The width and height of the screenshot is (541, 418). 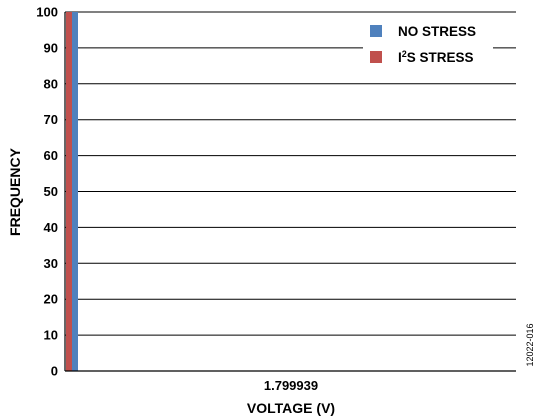 What do you see at coordinates (75, 191) in the screenshot?
I see `bar-no-stress` at bounding box center [75, 191].